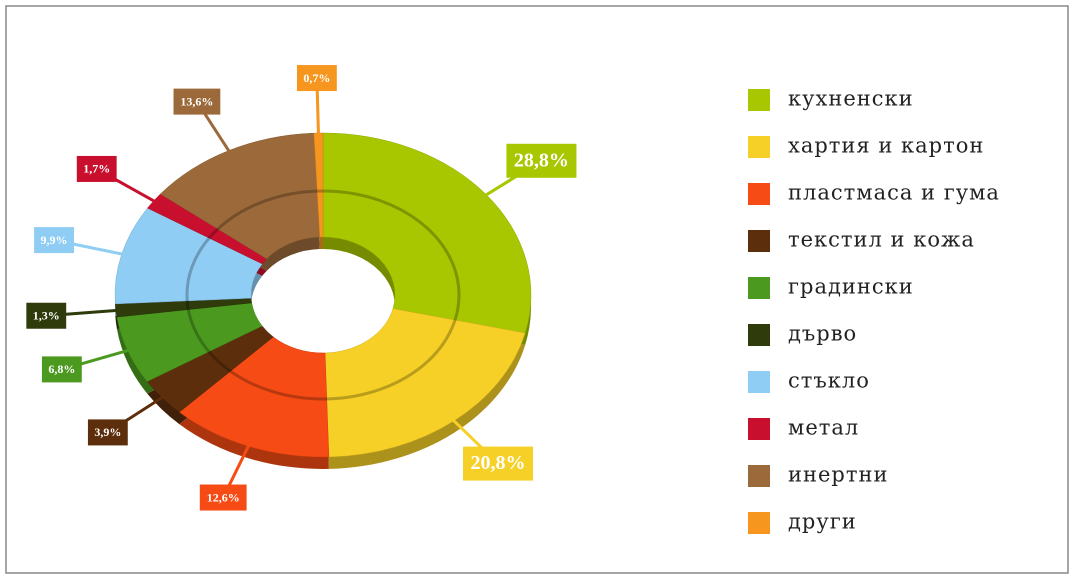 The image size is (1074, 584). I want to click on legend-label: кухненски, so click(851, 99).